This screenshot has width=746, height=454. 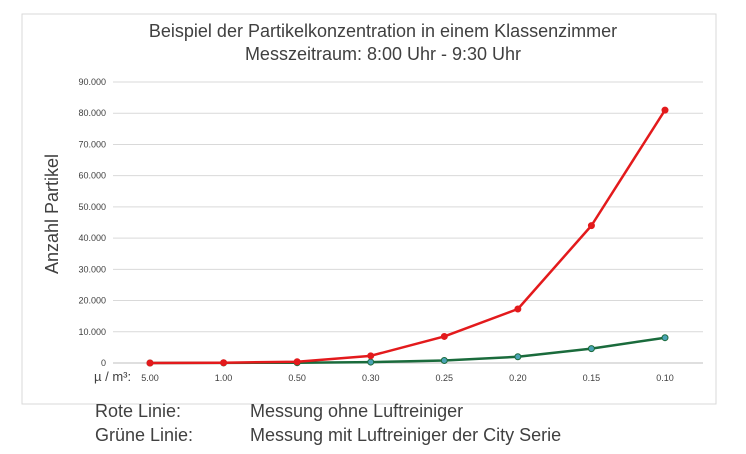 I want to click on x-tick-label: 0.15, so click(x=592, y=378).